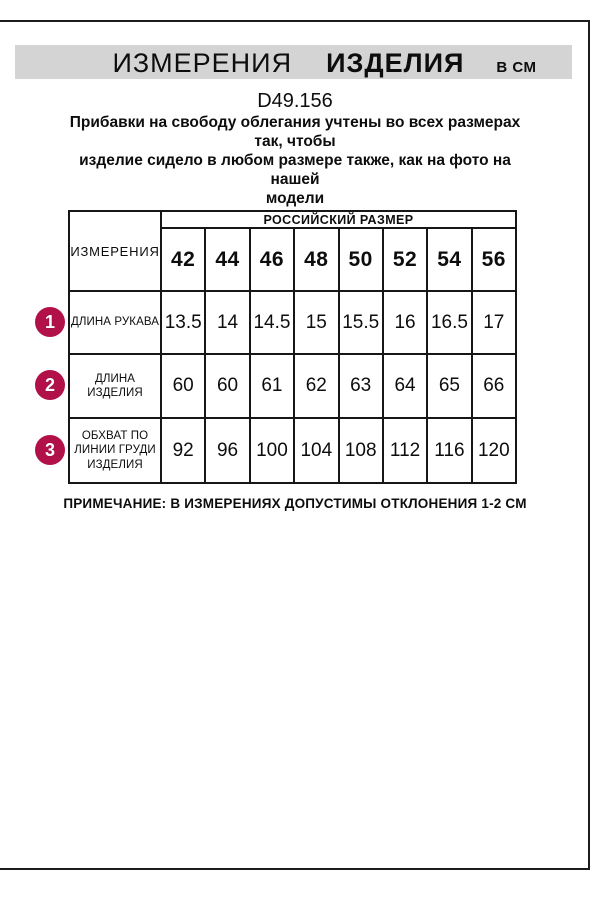  Describe the element at coordinates (115, 450) in the screenshot. I see `row-label: ОБХВАТ ПО ЛИНИИ ГРУДИ ИЗДЕЛИЯ` at that location.